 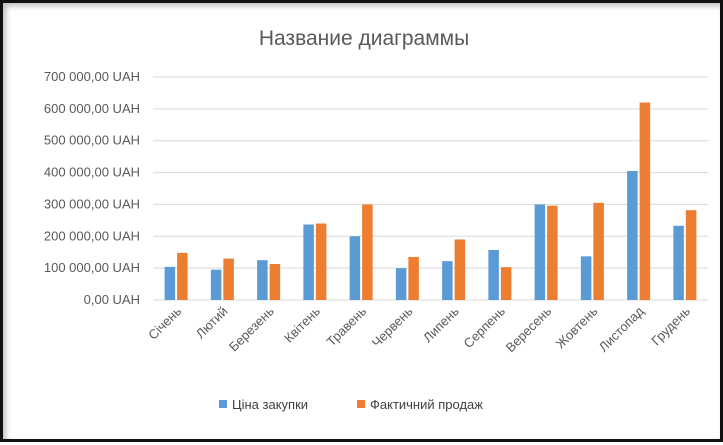 I want to click on x-tick-label: Березень, so click(x=251, y=328).